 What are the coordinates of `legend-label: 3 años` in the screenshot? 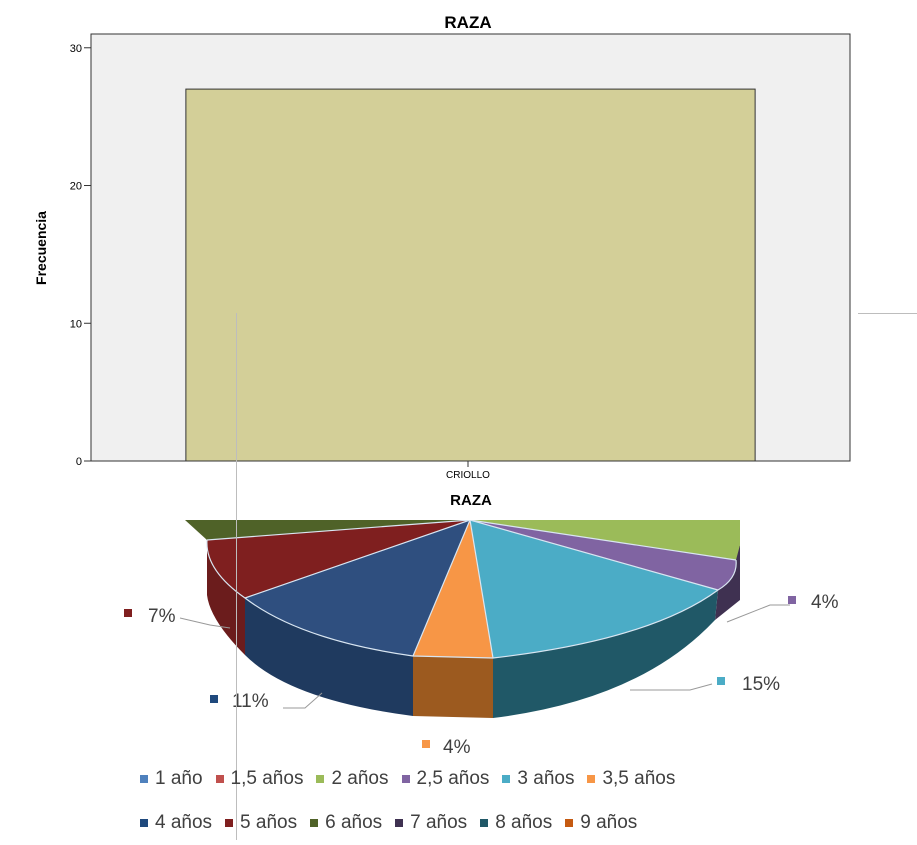 It's located at (546, 778).